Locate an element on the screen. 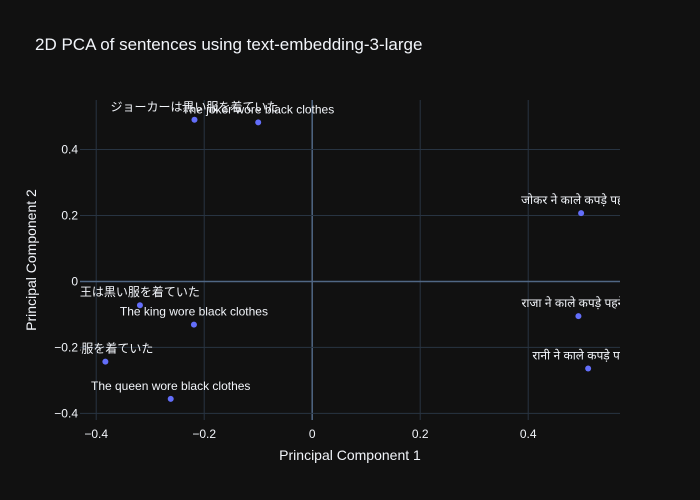 This screenshot has height=500, width=700. data-point-label: 王は黒い服を着ていた is located at coordinates (140, 291).